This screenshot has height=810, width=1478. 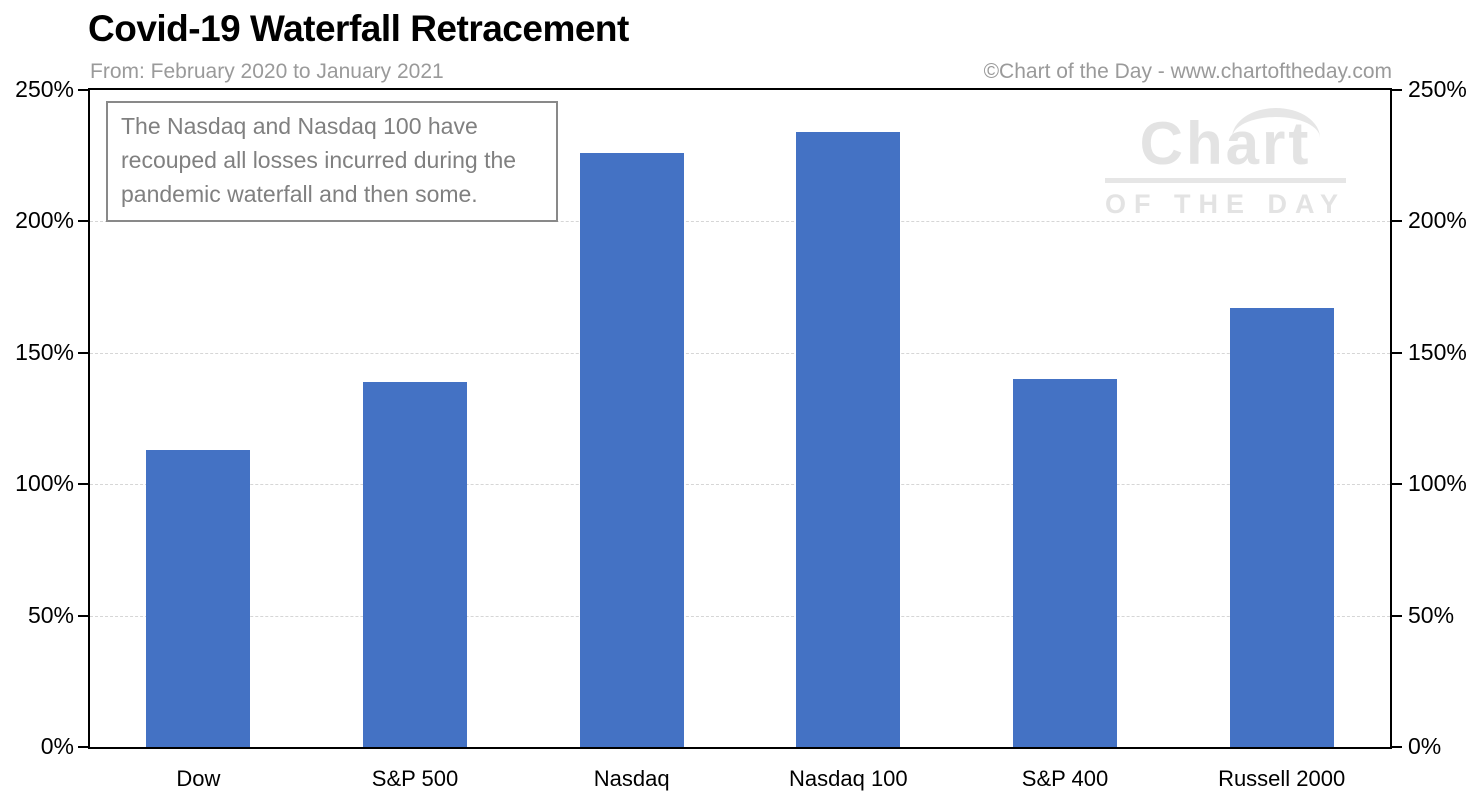 I want to click on page-title: Covid-19 Waterfall Retracement, so click(x=358, y=28).